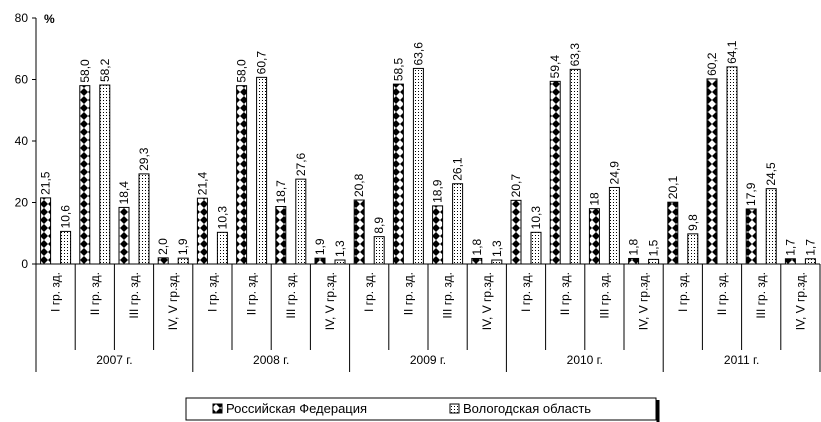 The width and height of the screenshot is (821, 422). I want to click on year-label: 2011 г., so click(741, 360).